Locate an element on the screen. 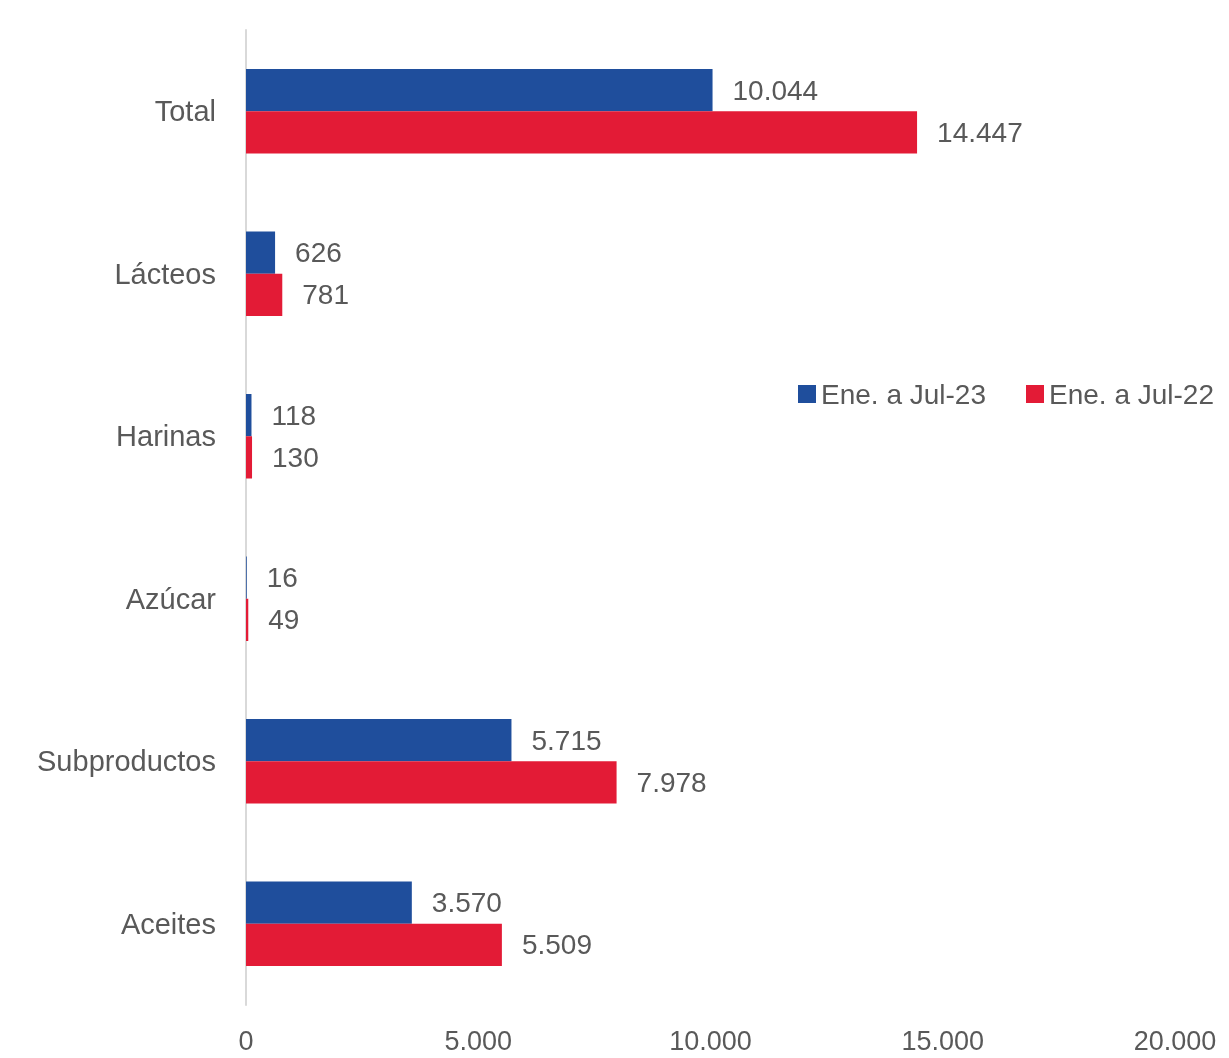 The height and width of the screenshot is (1058, 1229). data-label: 5.715 is located at coordinates (566, 740).